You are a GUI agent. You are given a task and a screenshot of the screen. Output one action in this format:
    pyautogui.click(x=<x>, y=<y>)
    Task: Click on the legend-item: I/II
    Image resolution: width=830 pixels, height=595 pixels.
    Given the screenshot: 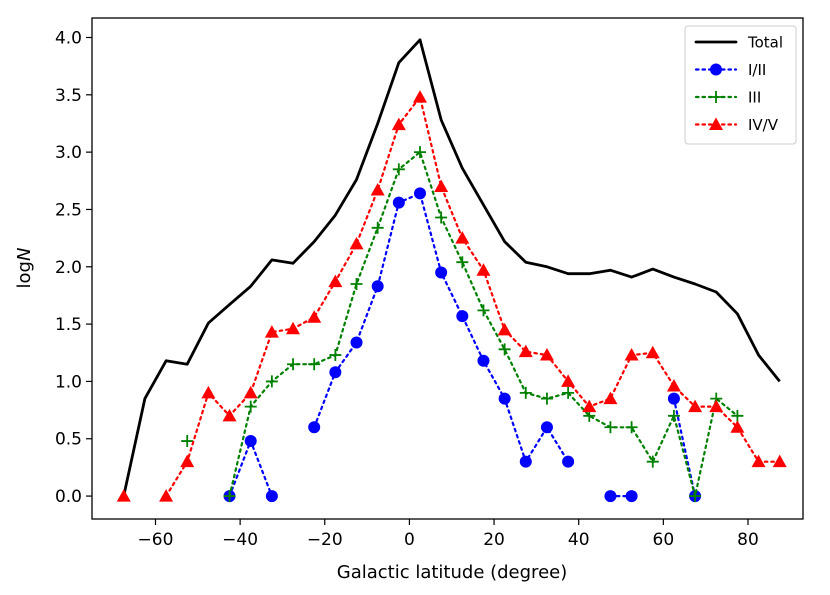 What is the action you would take?
    pyautogui.click(x=730, y=70)
    